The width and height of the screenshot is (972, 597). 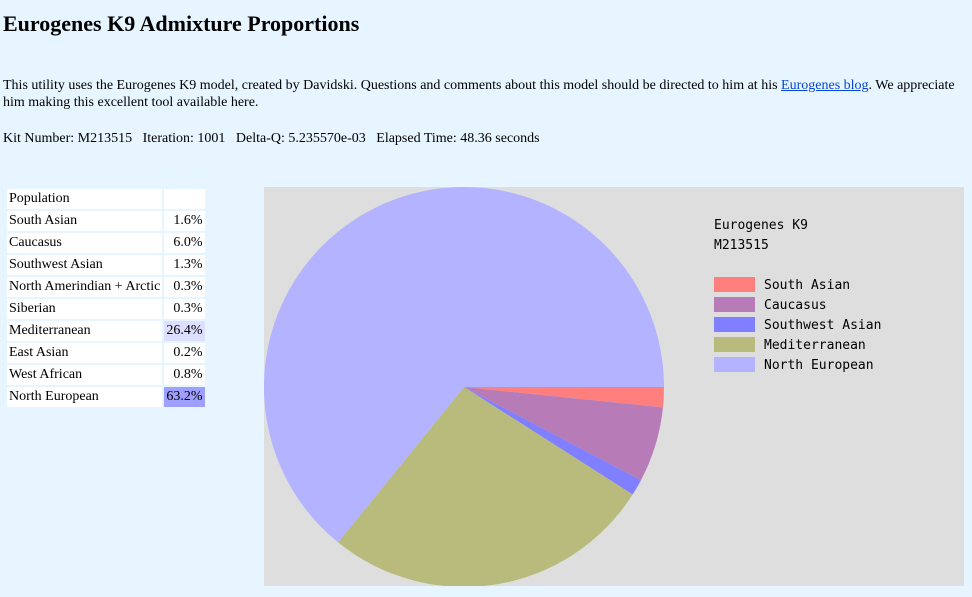 What do you see at coordinates (184, 243) in the screenshot?
I see `population-value: 6.0%` at bounding box center [184, 243].